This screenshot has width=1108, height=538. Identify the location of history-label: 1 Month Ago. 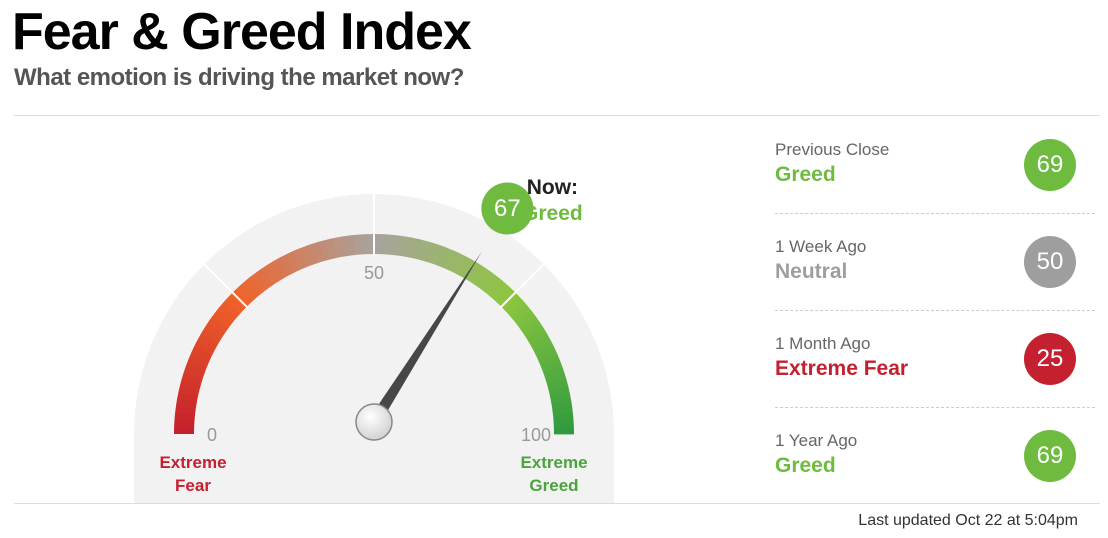
(823, 343).